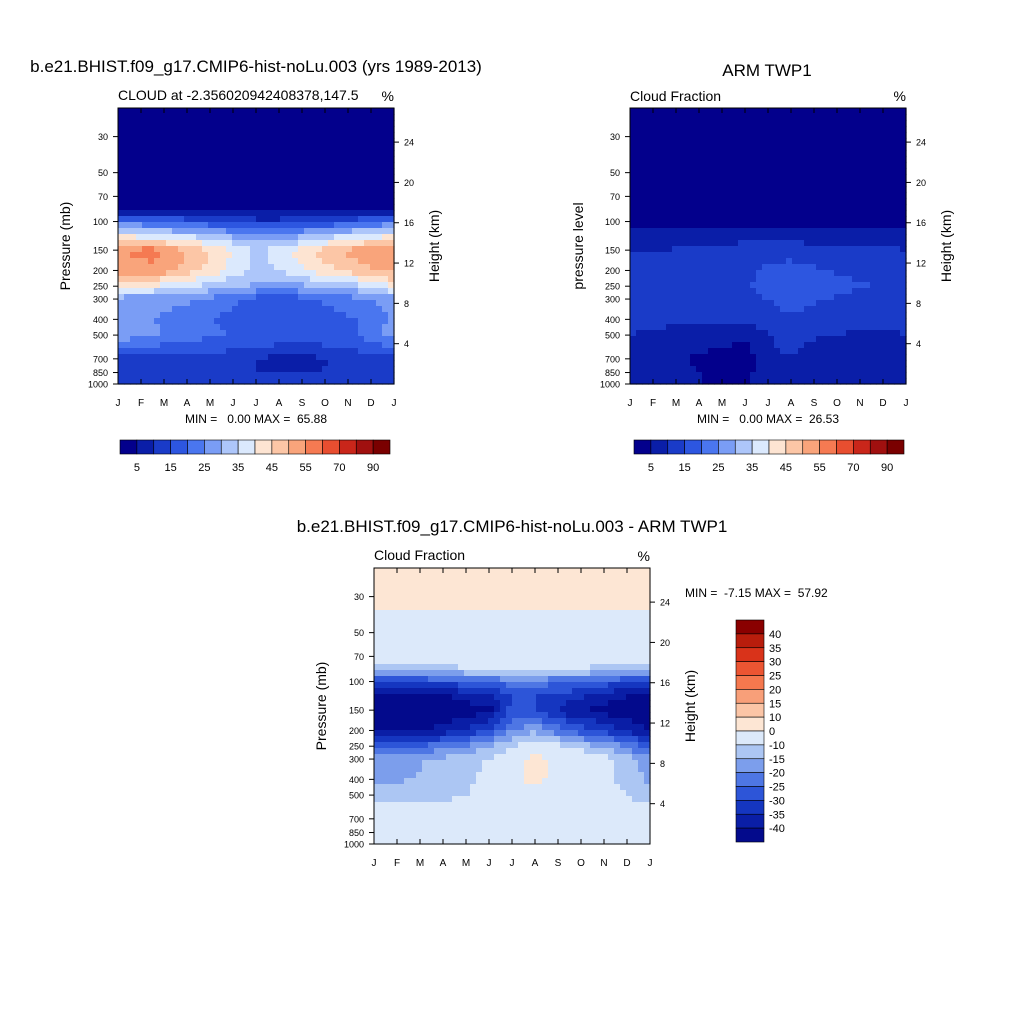 The height and width of the screenshot is (1029, 1024). I want to click on panel-obs-y2-axis-label: Height (km), so click(946, 246).